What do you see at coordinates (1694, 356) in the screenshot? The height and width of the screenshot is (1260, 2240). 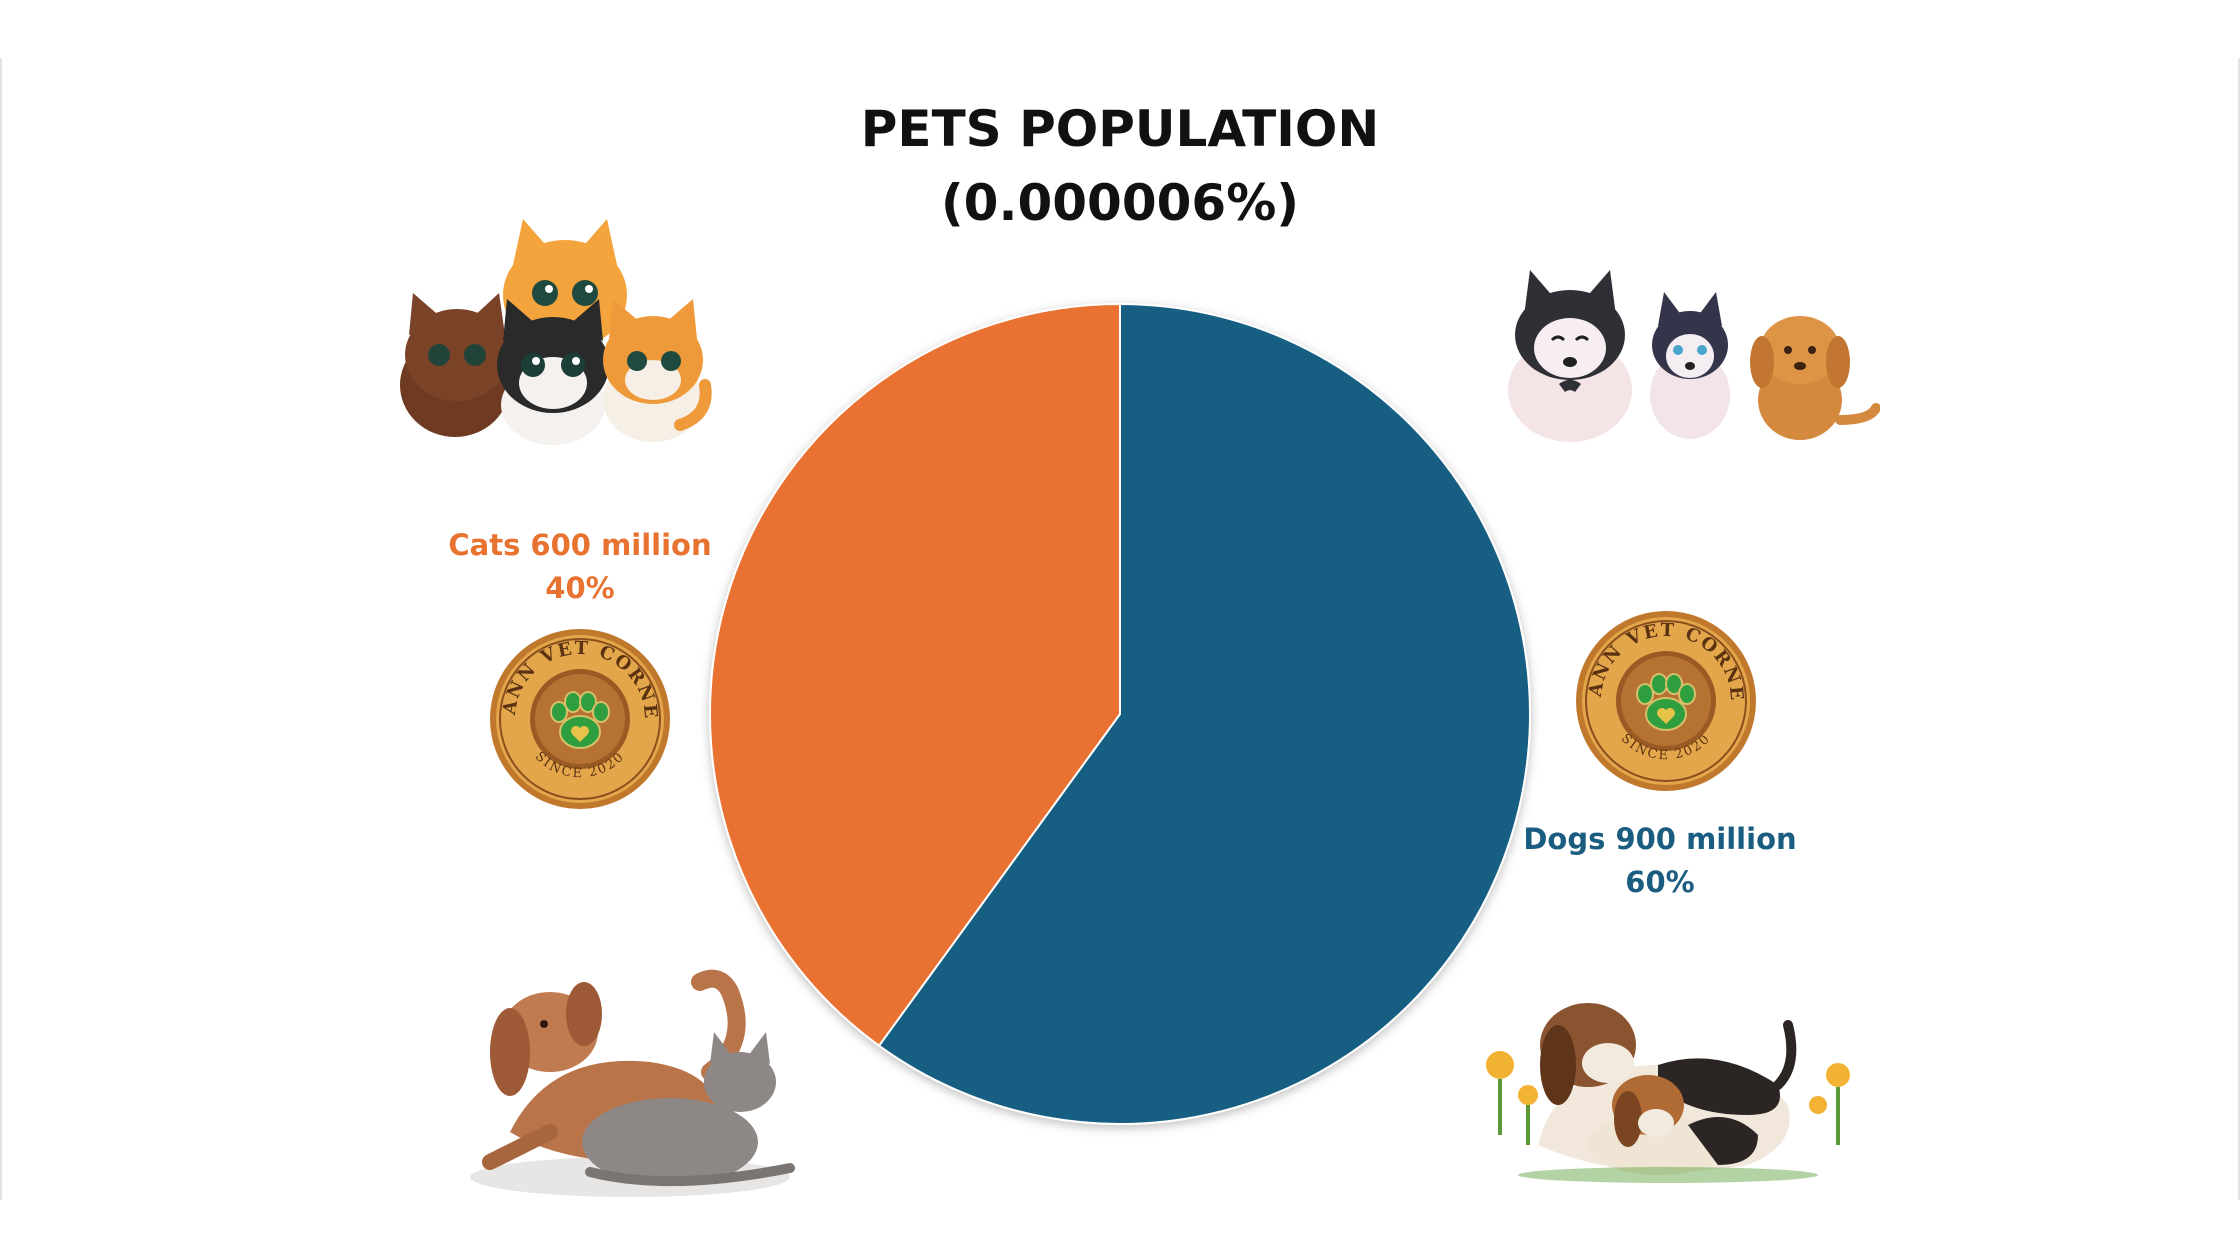 I see `dogs-illustration-icon` at bounding box center [1694, 356].